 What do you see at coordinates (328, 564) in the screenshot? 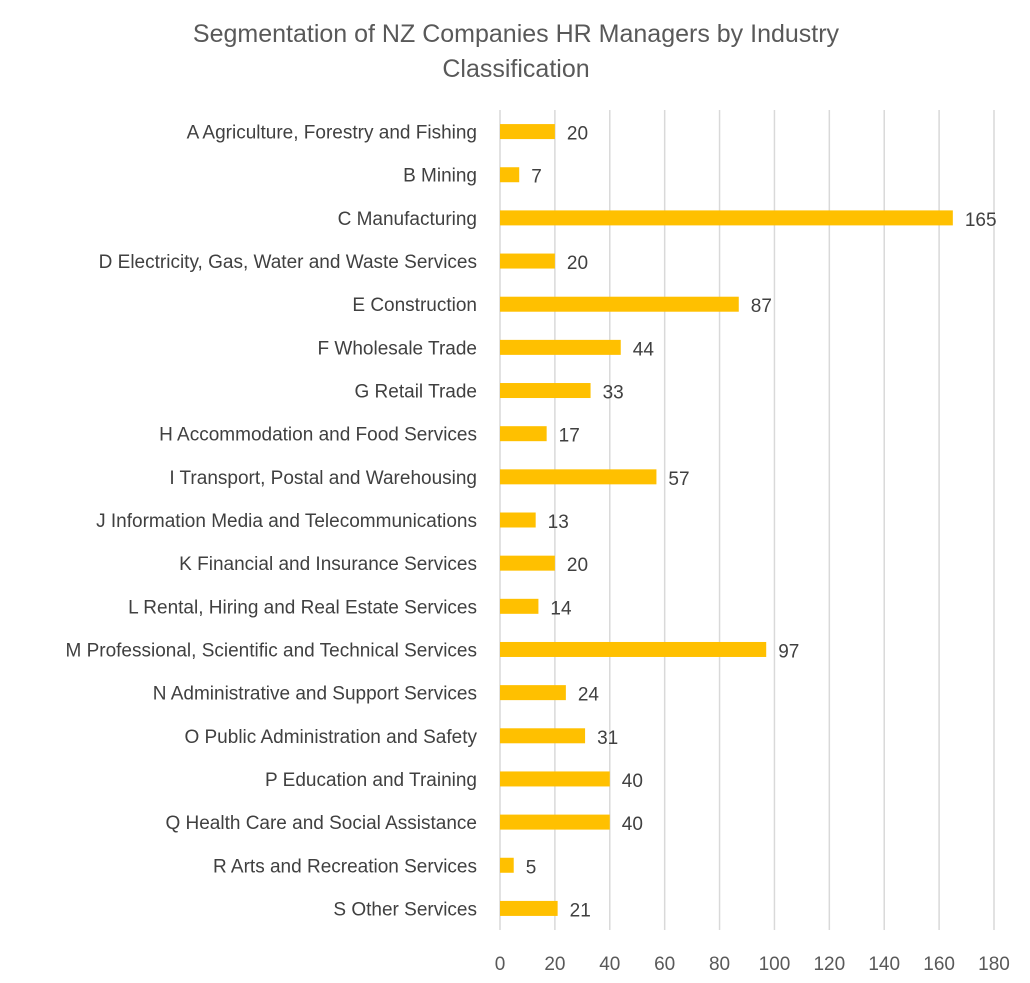
I see `category-label: K Financial and Insurance Services` at bounding box center [328, 564].